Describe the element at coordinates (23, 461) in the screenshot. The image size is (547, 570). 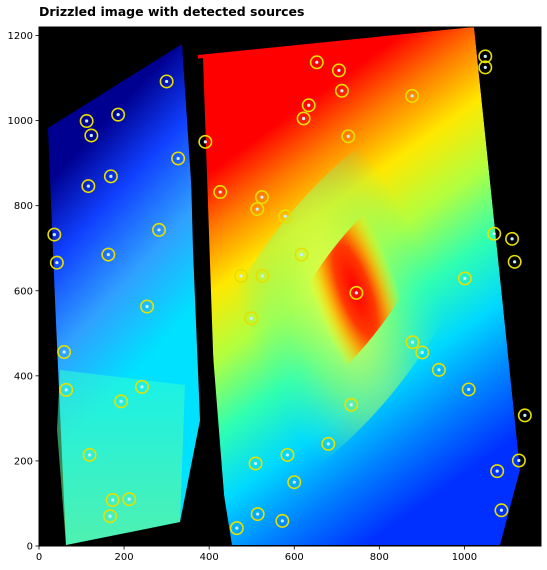
I see `y-tick-label-1: 200` at that location.